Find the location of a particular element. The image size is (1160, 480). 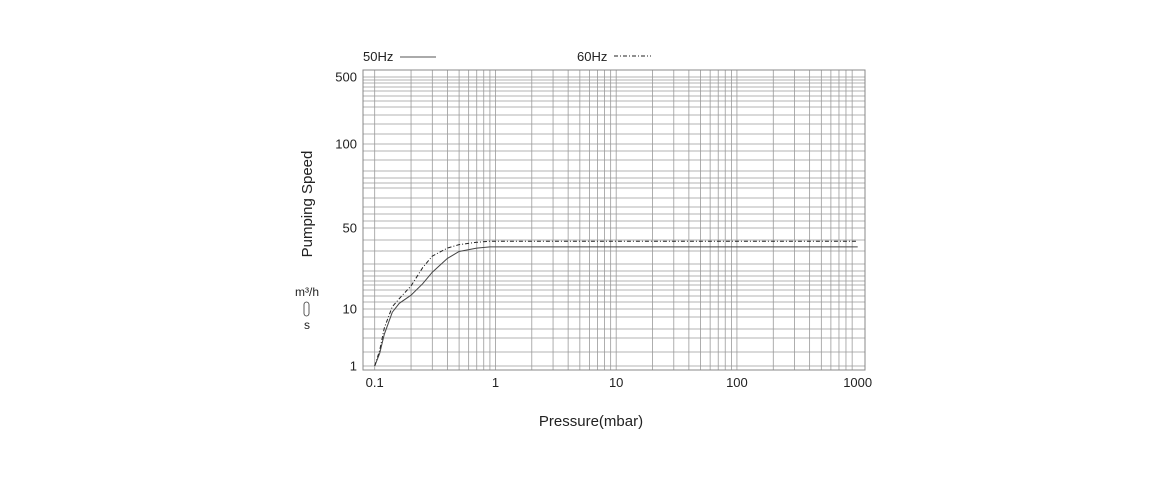

y-tick-label: 1 is located at coordinates (353, 366).